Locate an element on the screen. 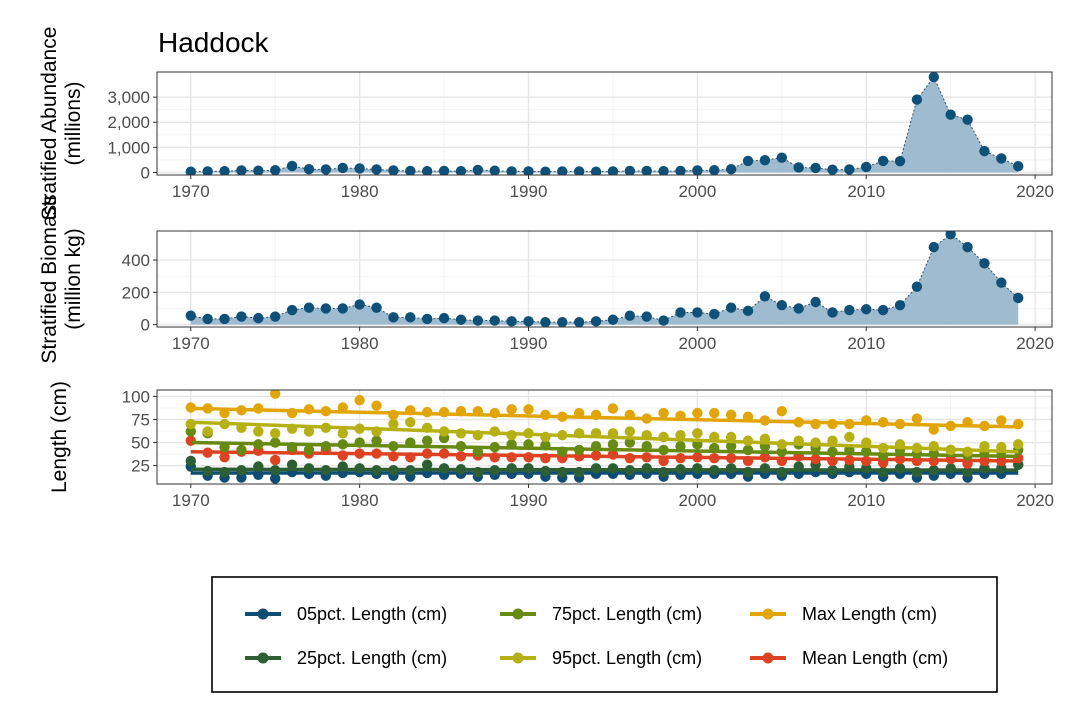  y-tick-label: 2,000 is located at coordinates (128, 122).